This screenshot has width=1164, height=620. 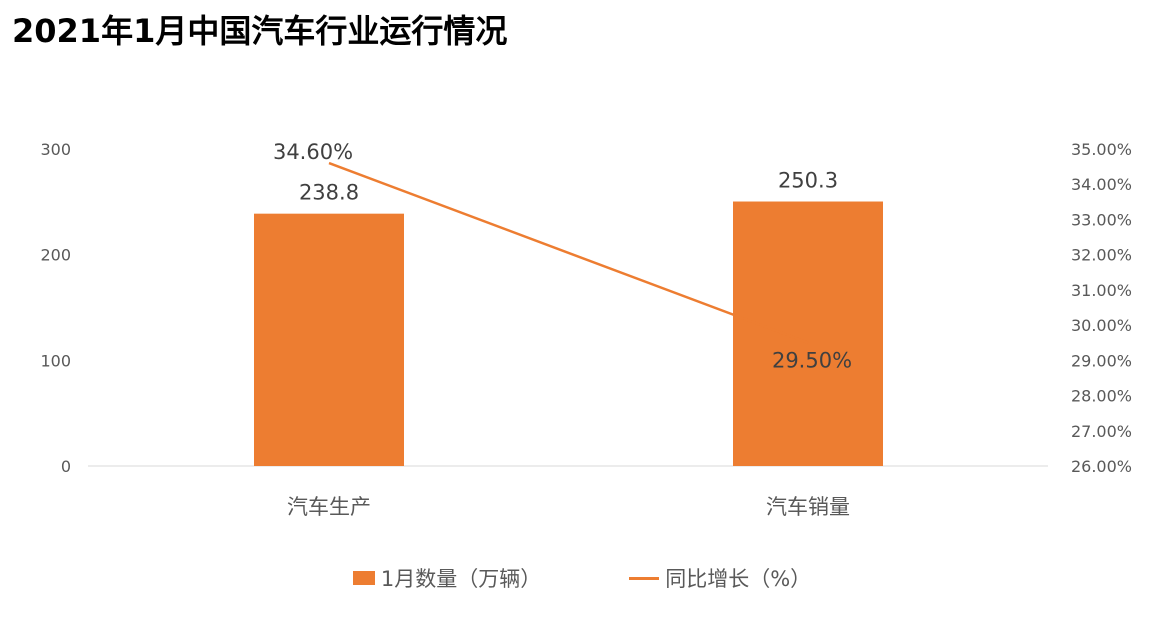 What do you see at coordinates (808, 507) in the screenshot?
I see `x-category-label: 汽车销量` at bounding box center [808, 507].